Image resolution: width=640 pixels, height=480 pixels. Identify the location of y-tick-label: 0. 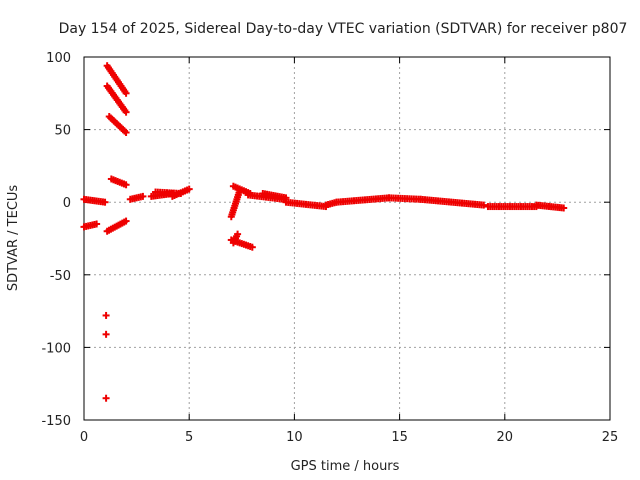
(67, 203).